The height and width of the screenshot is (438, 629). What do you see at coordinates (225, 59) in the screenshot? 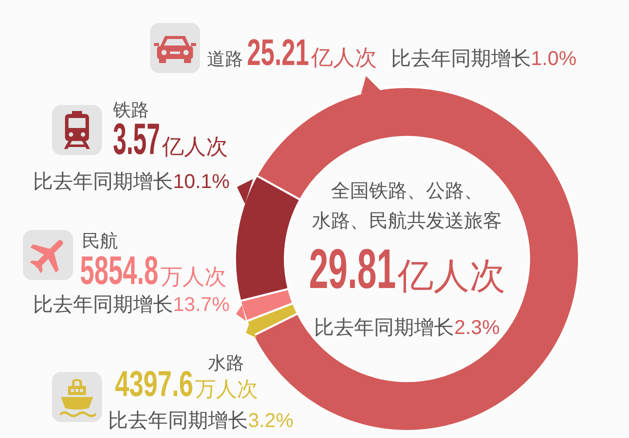
I see `legend-label: 道路` at bounding box center [225, 59].